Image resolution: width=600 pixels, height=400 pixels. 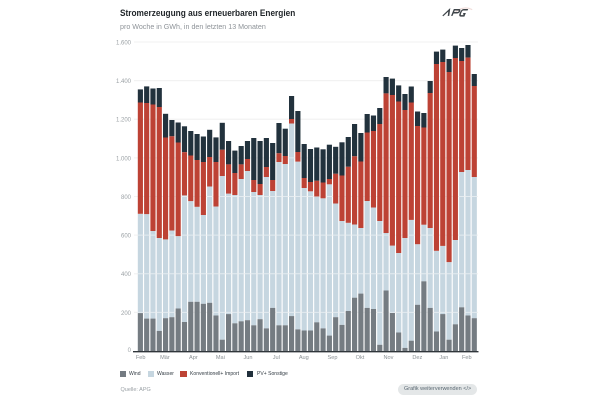 What do you see at coordinates (124, 121) in the screenshot?
I see `svg-text: 1.200` at bounding box center [124, 121].